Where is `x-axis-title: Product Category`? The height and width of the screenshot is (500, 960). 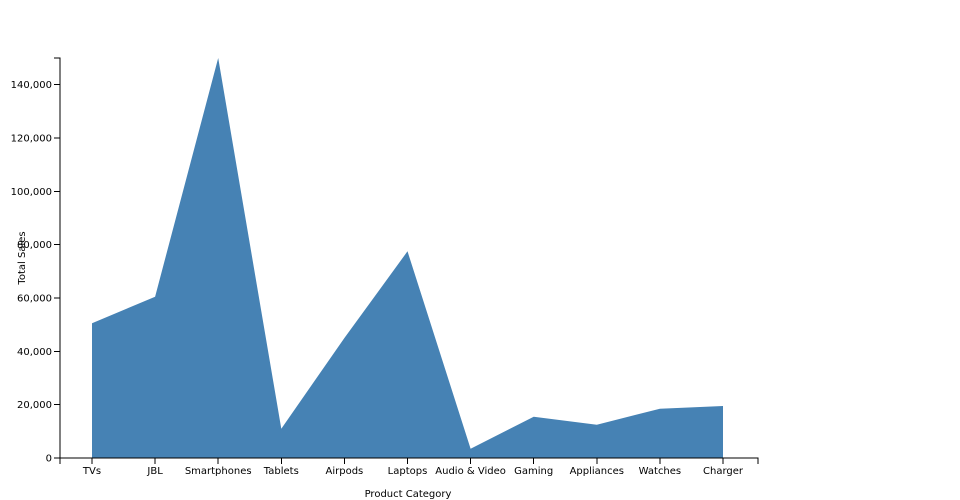
x-axis-title: Product Category is located at coordinates (408, 494).